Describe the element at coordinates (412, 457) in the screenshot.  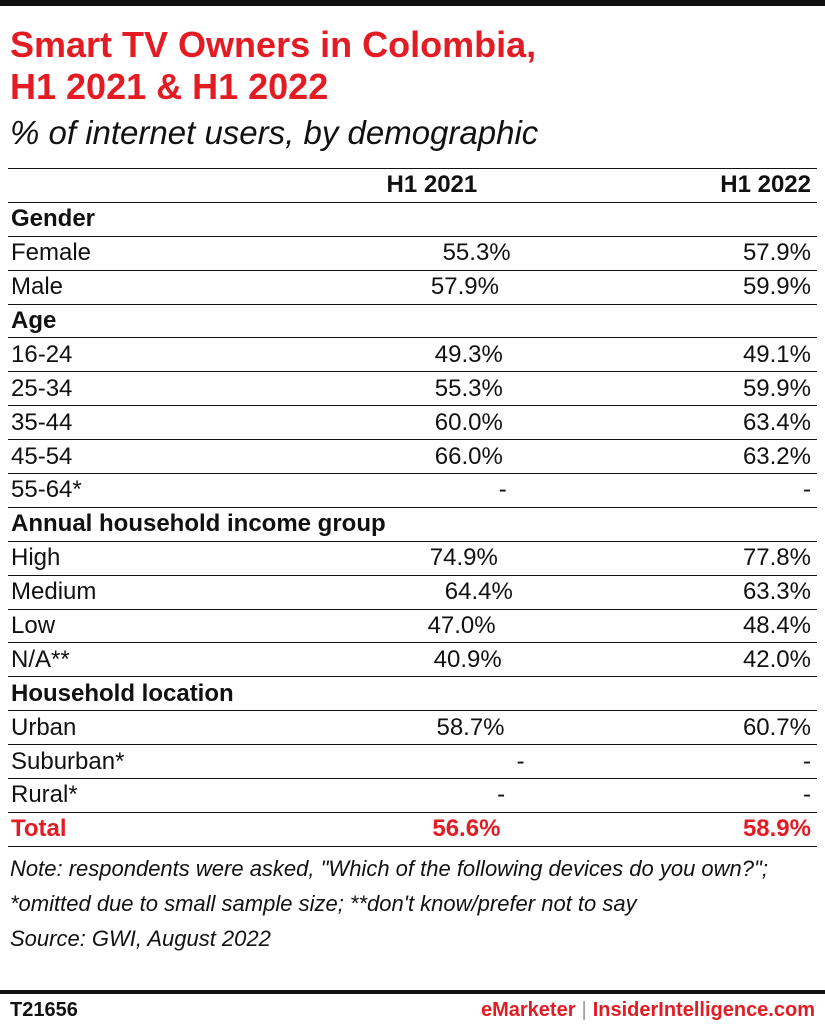
I see `table-row: 45-54 66.0% 63.2%` at that location.